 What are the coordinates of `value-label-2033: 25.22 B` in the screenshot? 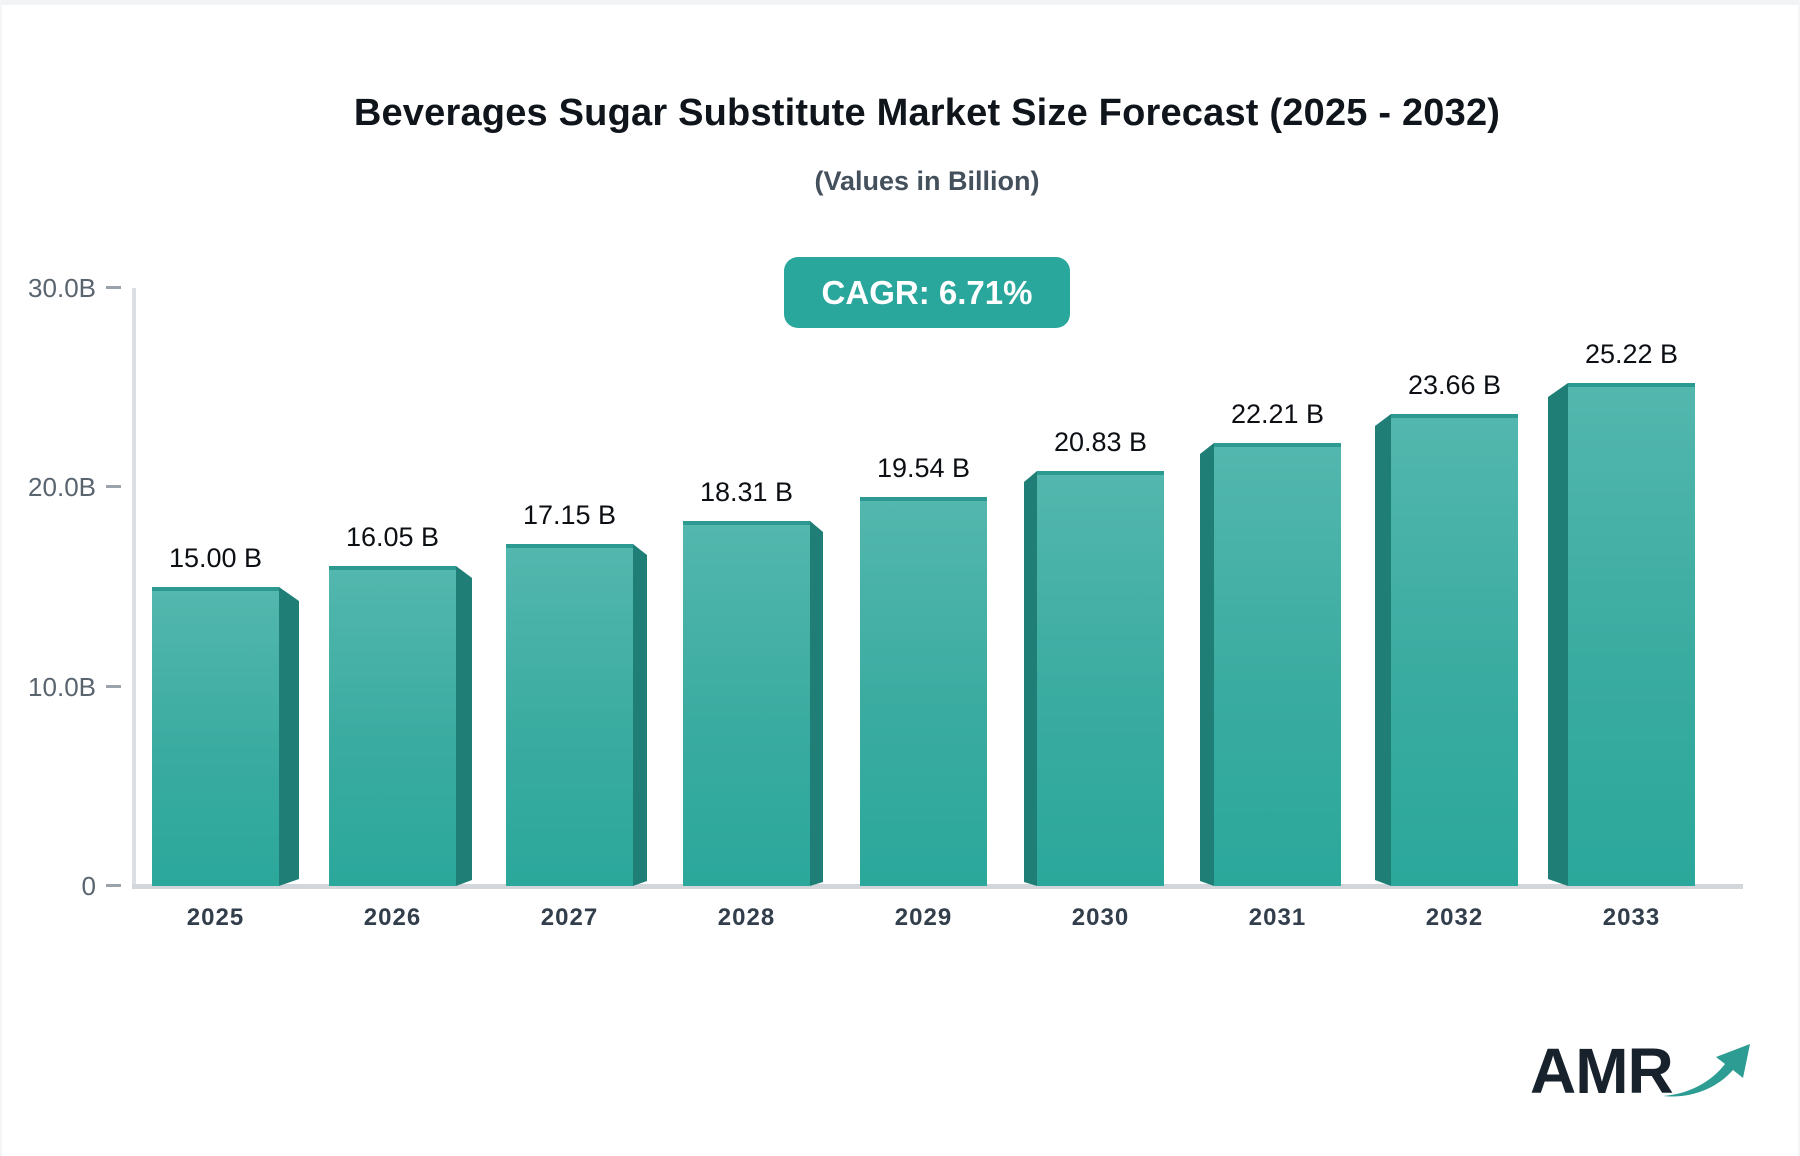 It's located at (1631, 354).